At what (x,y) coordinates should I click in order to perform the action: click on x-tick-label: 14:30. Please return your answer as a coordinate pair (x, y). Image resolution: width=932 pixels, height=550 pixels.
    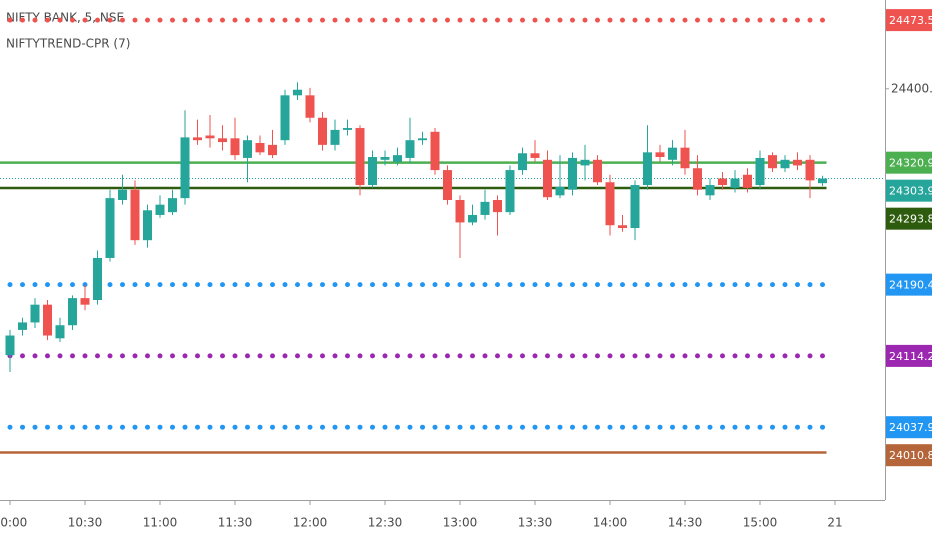
    Looking at the image, I should click on (685, 523).